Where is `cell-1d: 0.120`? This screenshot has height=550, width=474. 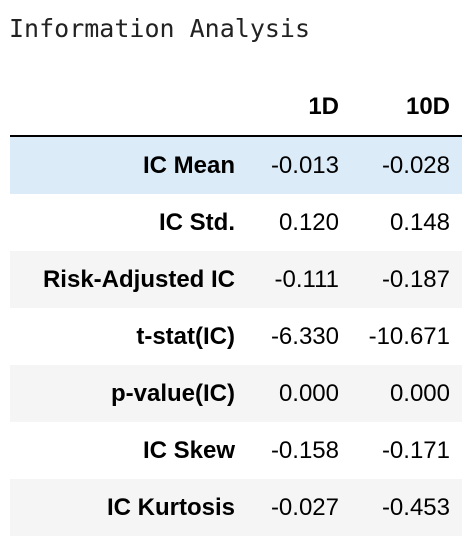 cell-1d: 0.120 is located at coordinates (308, 222).